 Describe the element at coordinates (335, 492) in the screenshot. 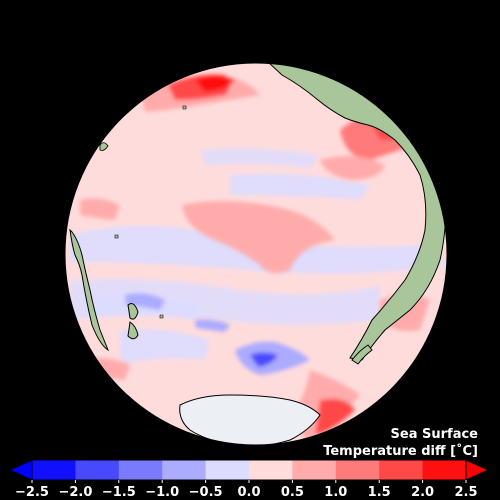

I see `colorbar-tick-label: 1.0` at that location.